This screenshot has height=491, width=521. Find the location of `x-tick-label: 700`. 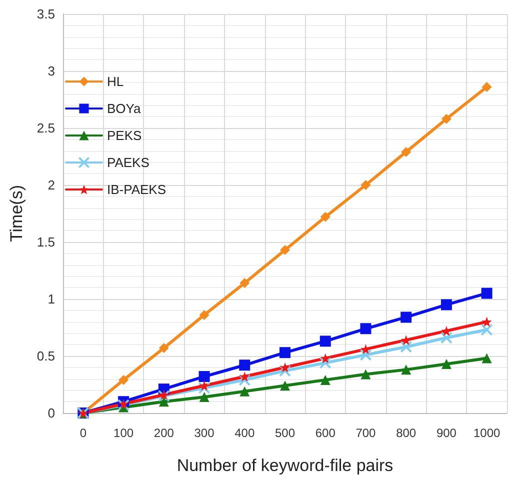

x-tick-label: 700 is located at coordinates (366, 433).